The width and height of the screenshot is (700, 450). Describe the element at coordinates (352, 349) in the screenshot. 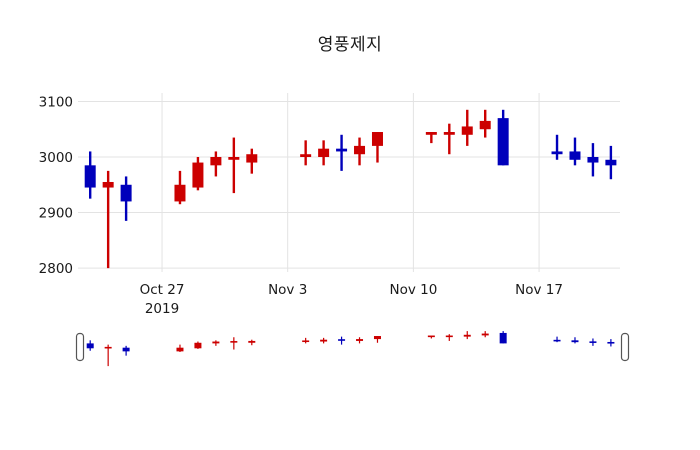

I see `rangeslider-track` at that location.